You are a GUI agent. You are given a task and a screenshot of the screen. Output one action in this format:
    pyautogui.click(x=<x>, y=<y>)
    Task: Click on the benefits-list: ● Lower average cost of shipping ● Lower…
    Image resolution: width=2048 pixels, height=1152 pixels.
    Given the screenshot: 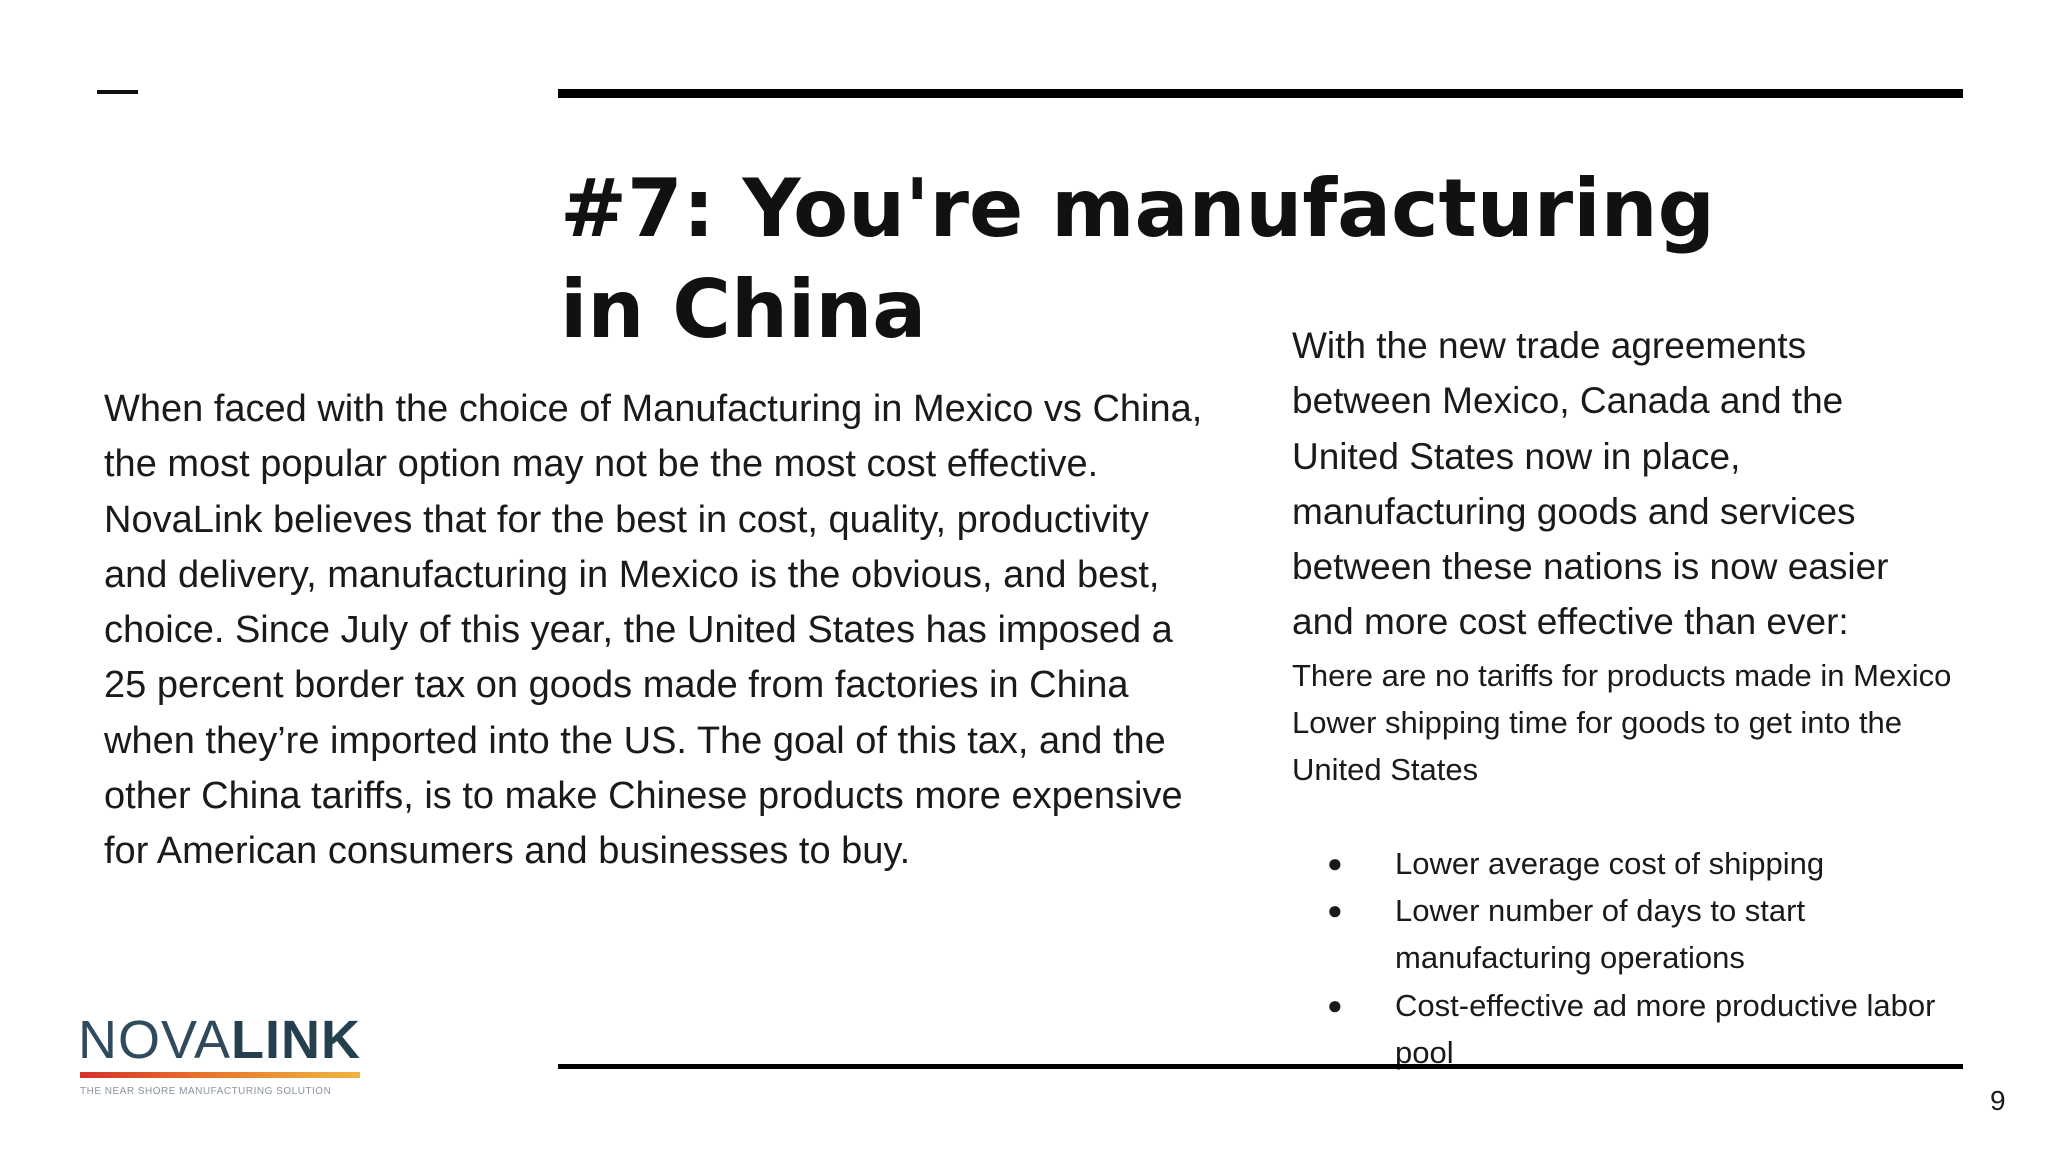 What is the action you would take?
    pyautogui.click(x=1622, y=958)
    